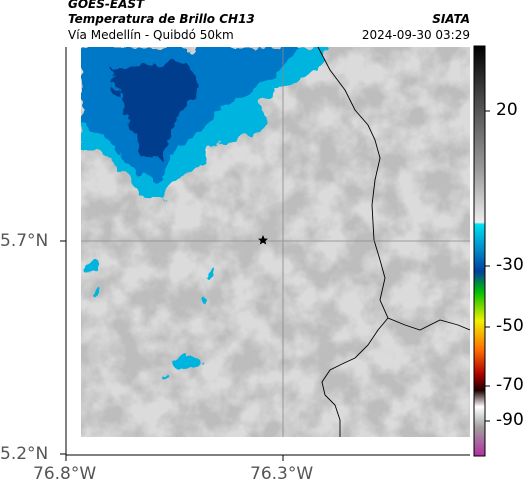  Describe the element at coordinates (65, 474) in the screenshot. I see `lon-label-76-8: 76.8°W` at that location.